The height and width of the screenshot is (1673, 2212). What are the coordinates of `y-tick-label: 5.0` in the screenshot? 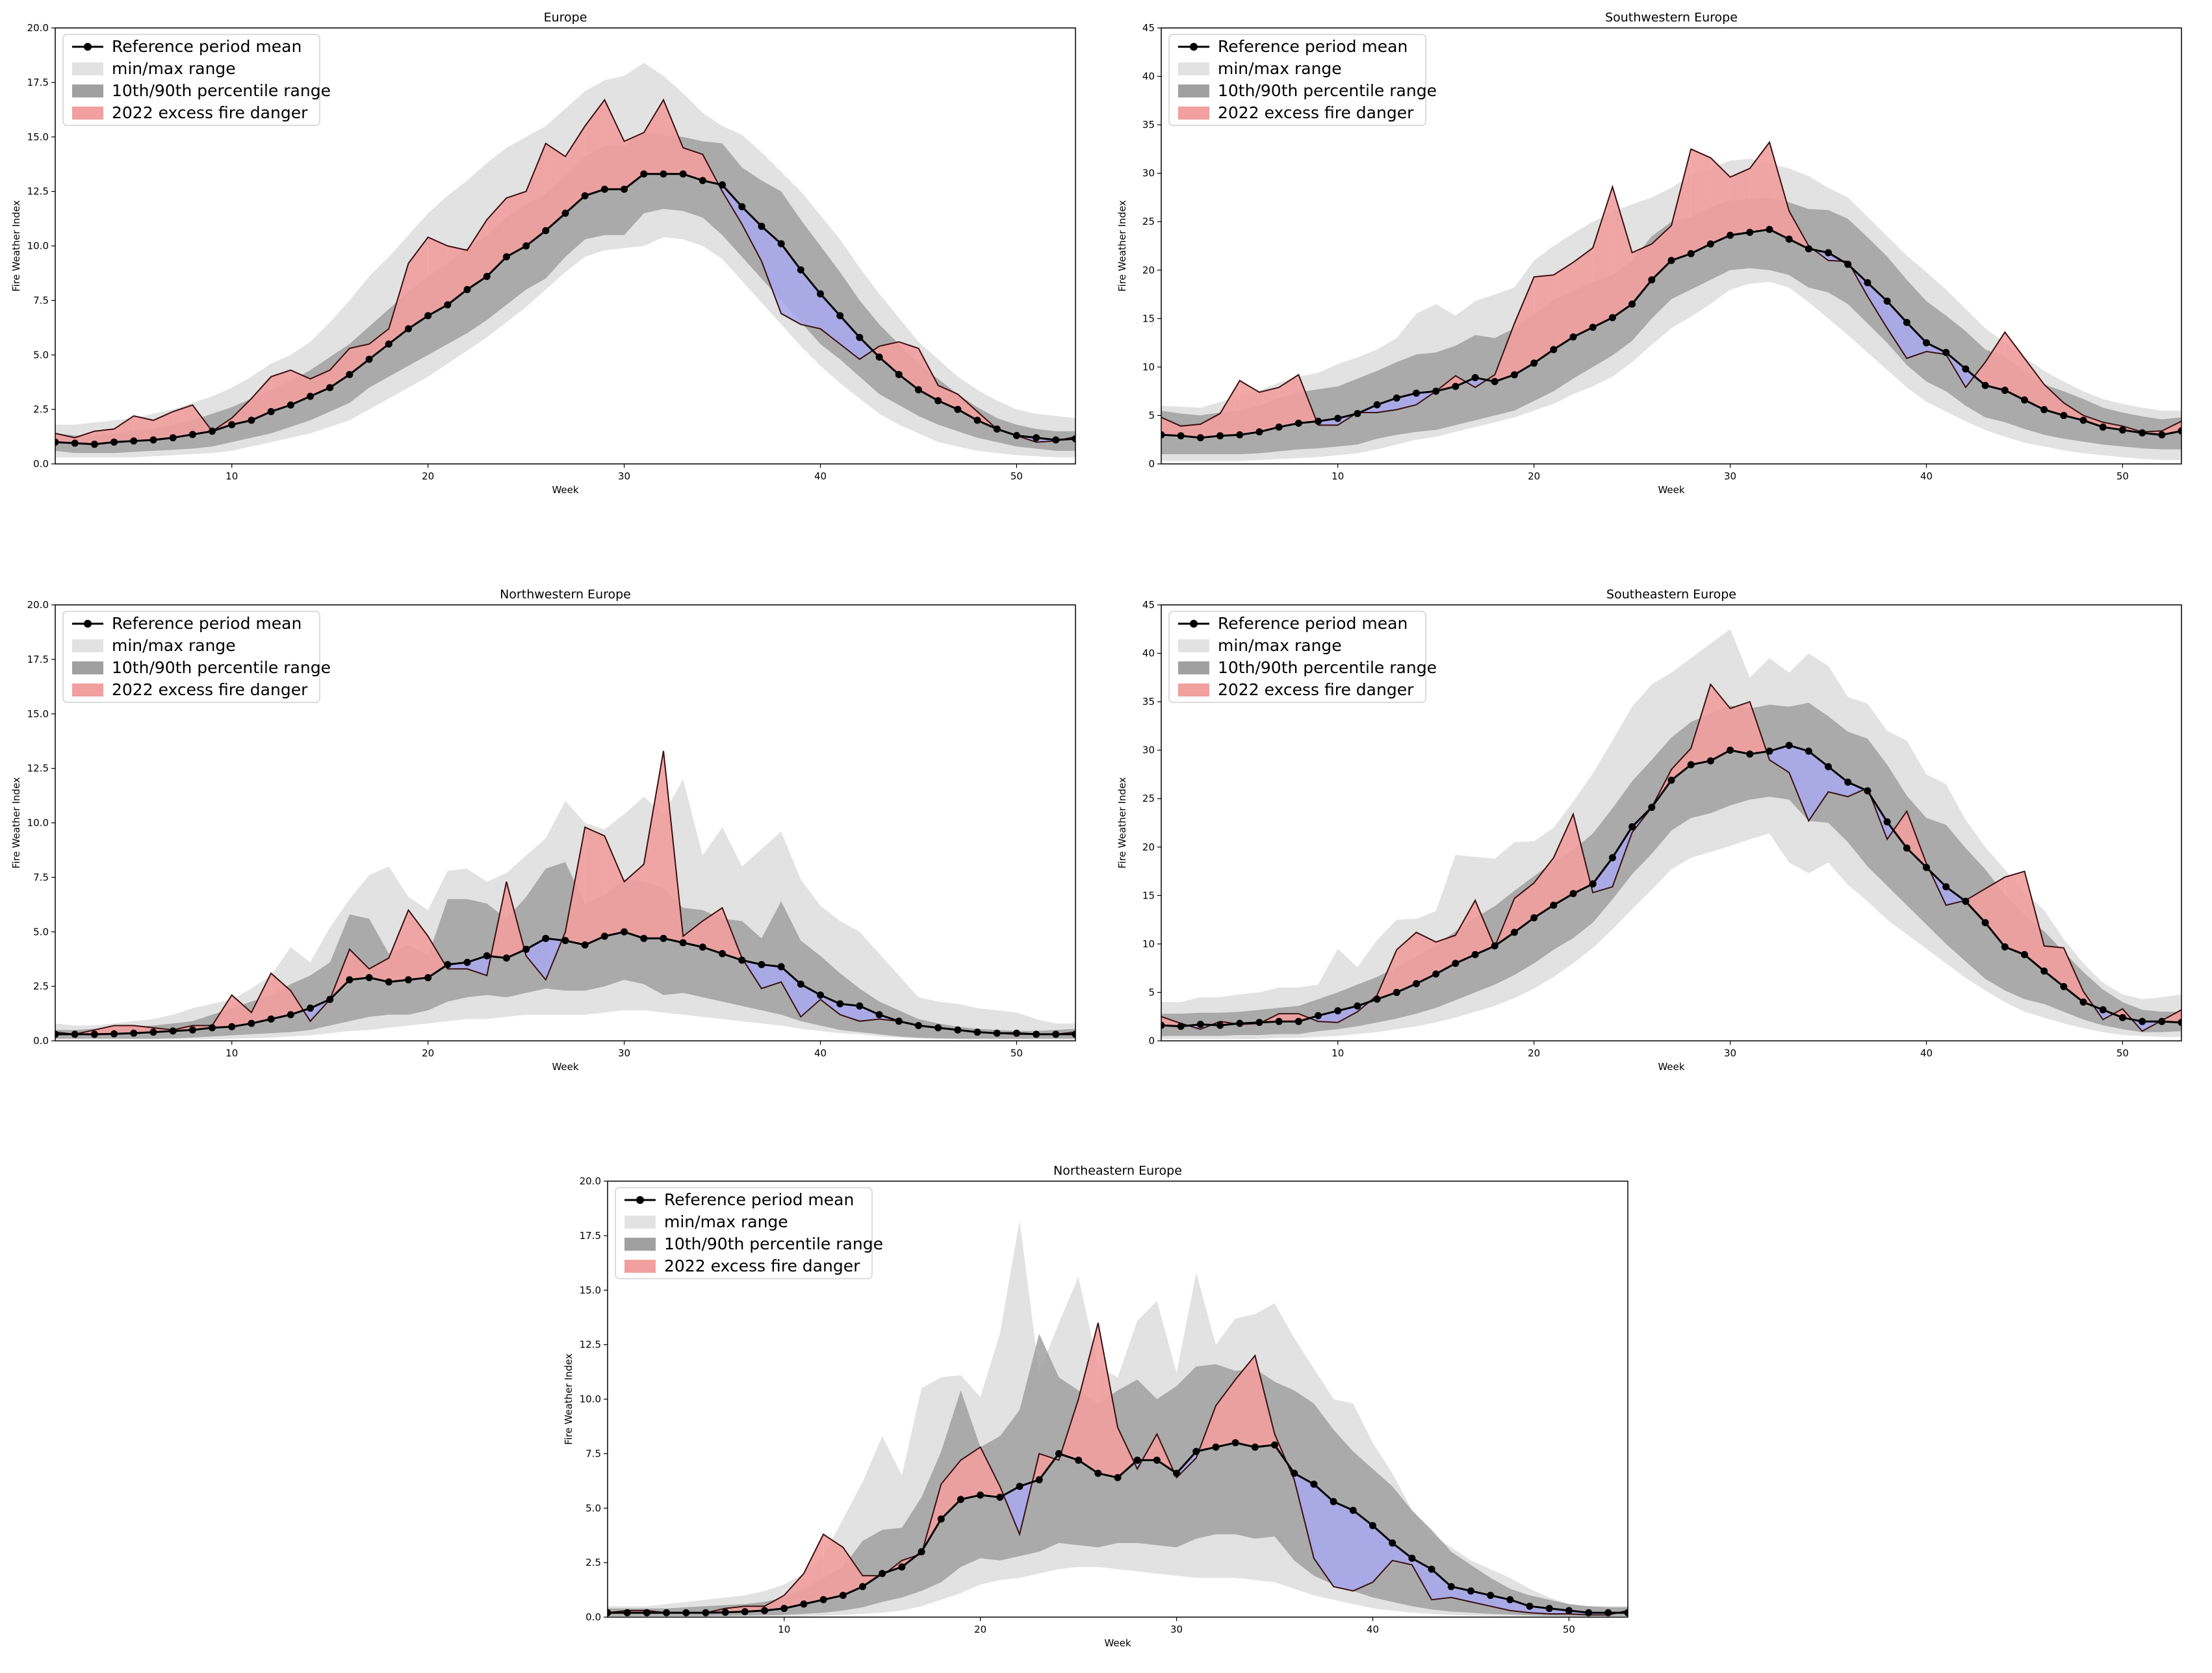 It's located at (593, 1508).